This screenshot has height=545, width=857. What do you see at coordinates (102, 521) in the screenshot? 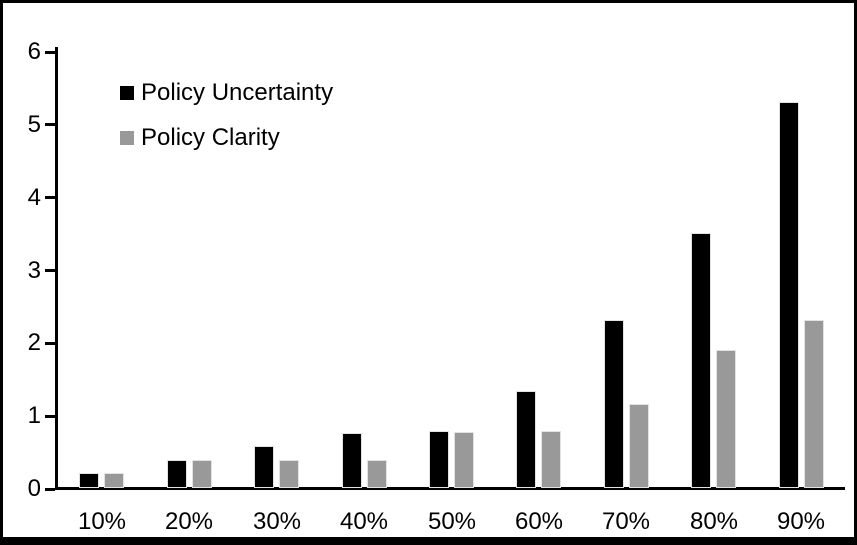
I see `x-tick-label-10%: 10%` at bounding box center [102, 521].